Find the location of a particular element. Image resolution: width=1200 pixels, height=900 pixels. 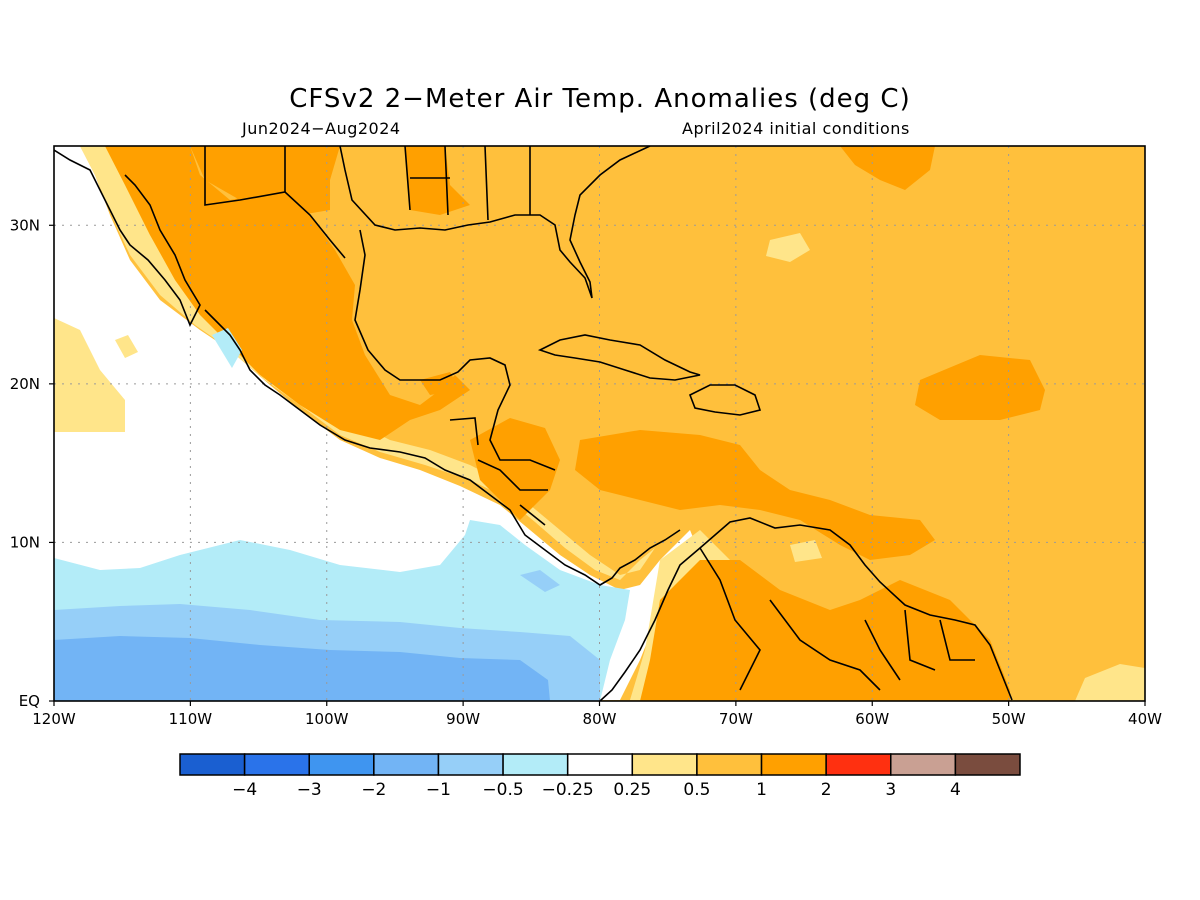

anomaly-region-panama-cool is located at coordinates (540, 581).